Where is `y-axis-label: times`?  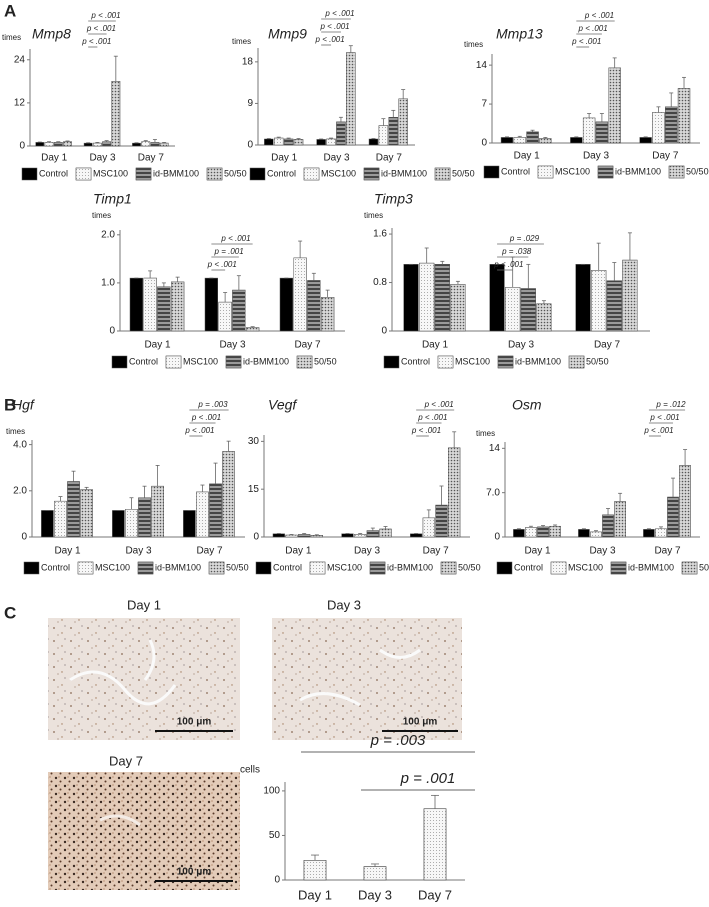
y-axis-label: times is located at coordinates (241, 41).